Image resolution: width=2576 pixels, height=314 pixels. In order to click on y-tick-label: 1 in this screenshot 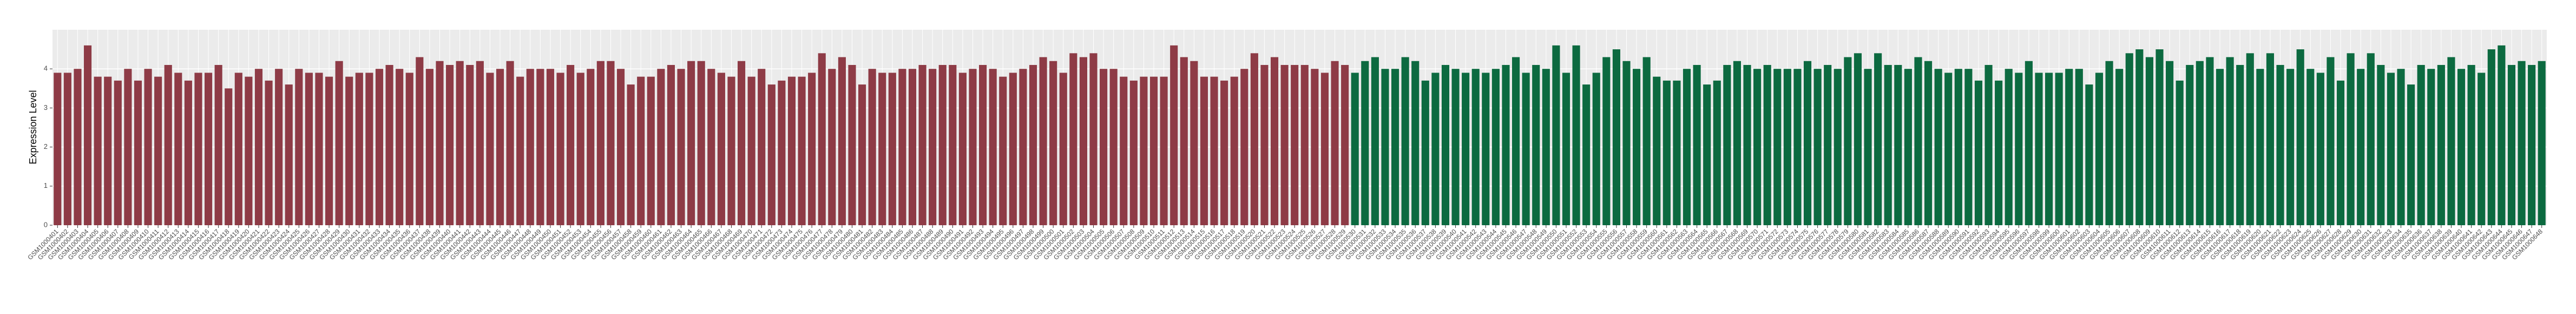, I will do `click(46, 185)`.